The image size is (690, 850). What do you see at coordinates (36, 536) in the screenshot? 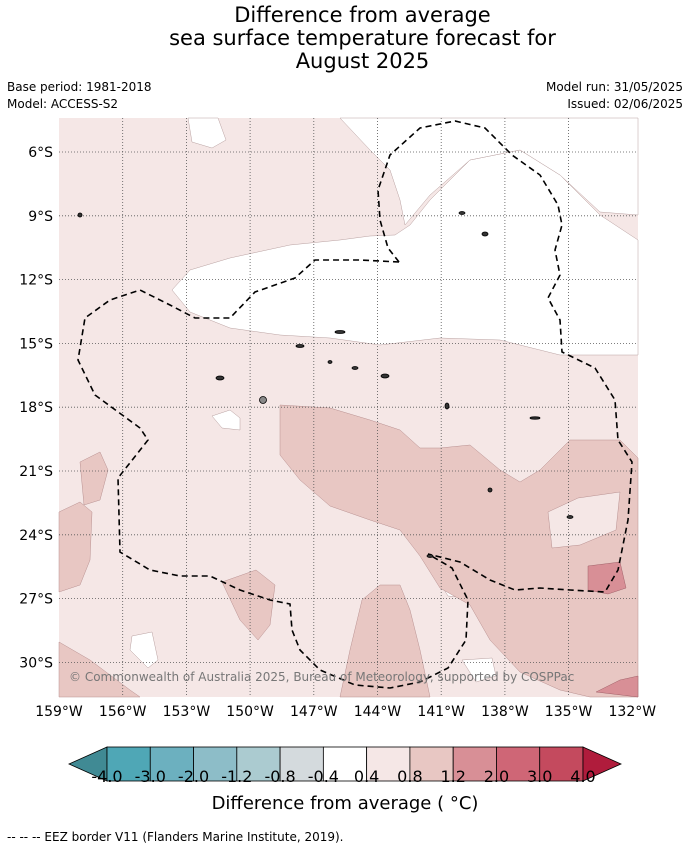
I see `lat-tick-label: 24°S` at bounding box center [36, 536].